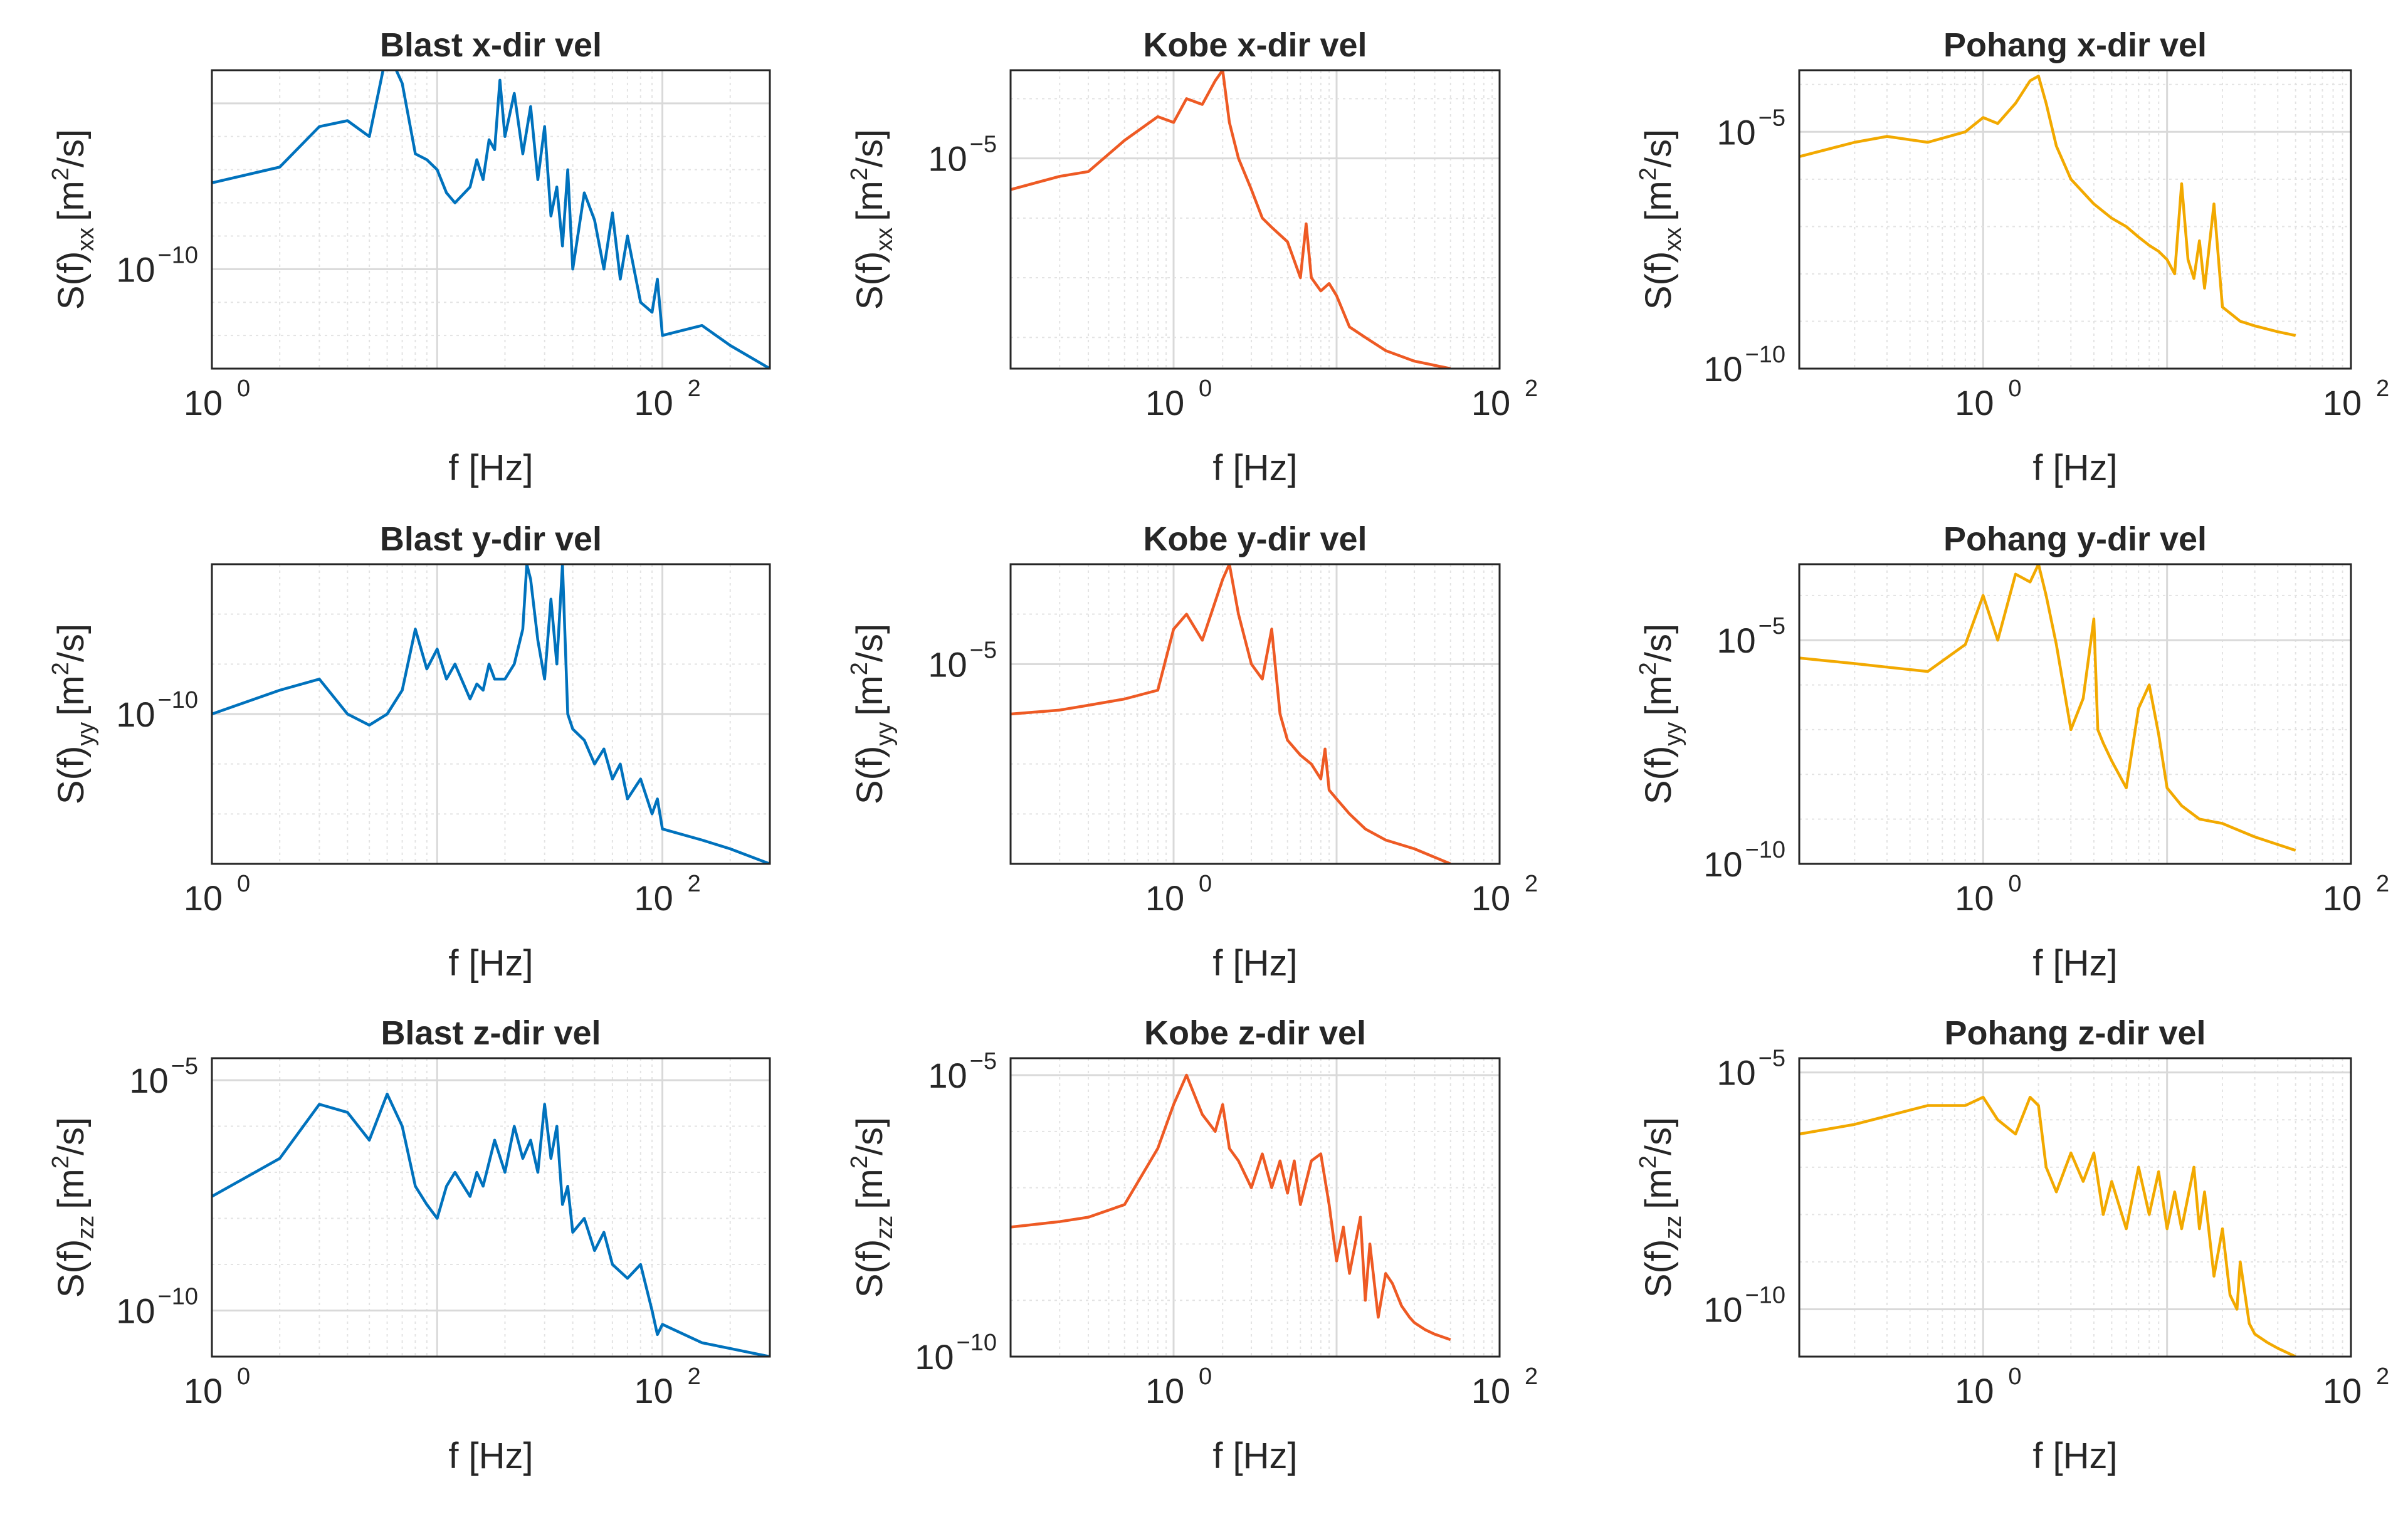 The image size is (2408, 1529). Describe the element at coordinates (491, 1033) in the screenshot. I see `panel-title: Blast z-dir vel` at that location.